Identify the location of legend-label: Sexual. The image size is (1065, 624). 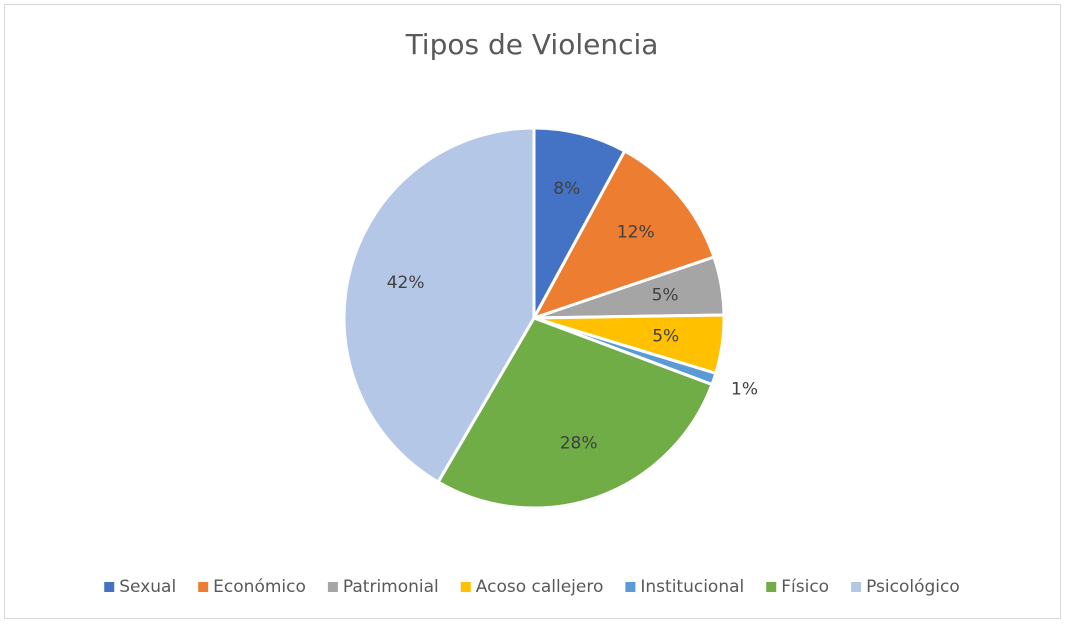
(147, 587).